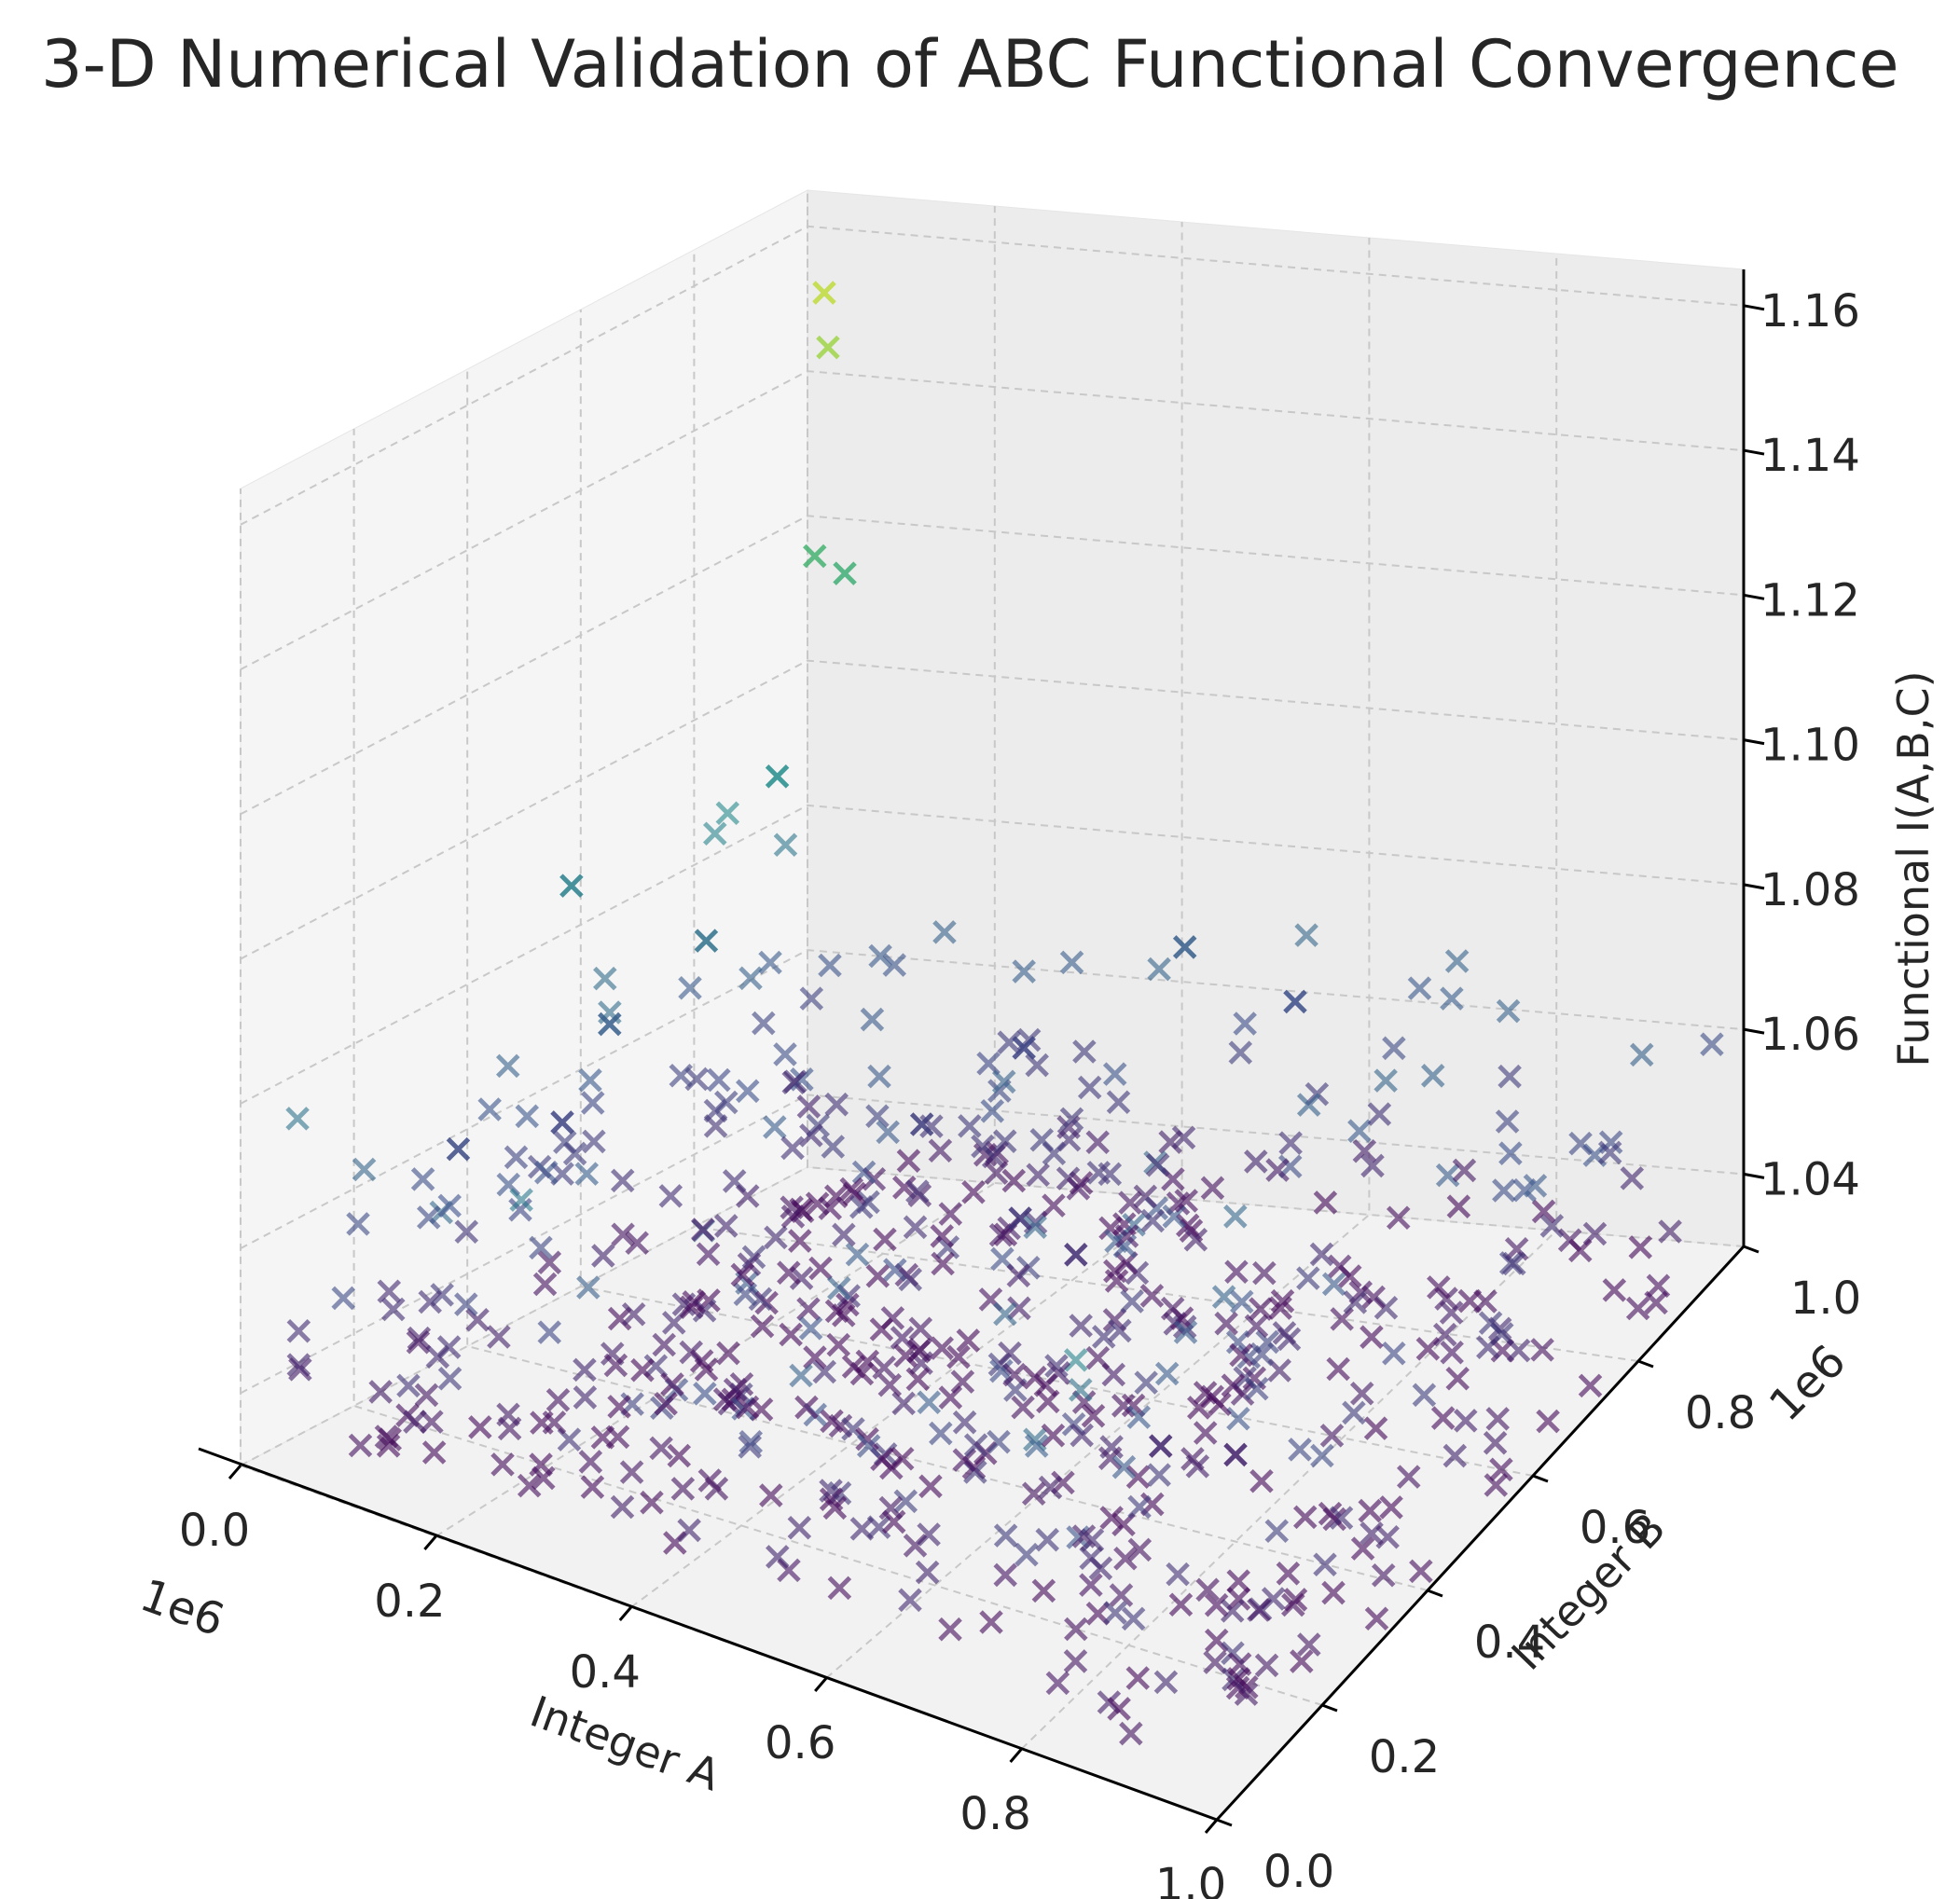 This screenshot has height=1899, width=1960. Describe the element at coordinates (1810, 311) in the screenshot. I see `z-tick-label: 1.16` at that location.